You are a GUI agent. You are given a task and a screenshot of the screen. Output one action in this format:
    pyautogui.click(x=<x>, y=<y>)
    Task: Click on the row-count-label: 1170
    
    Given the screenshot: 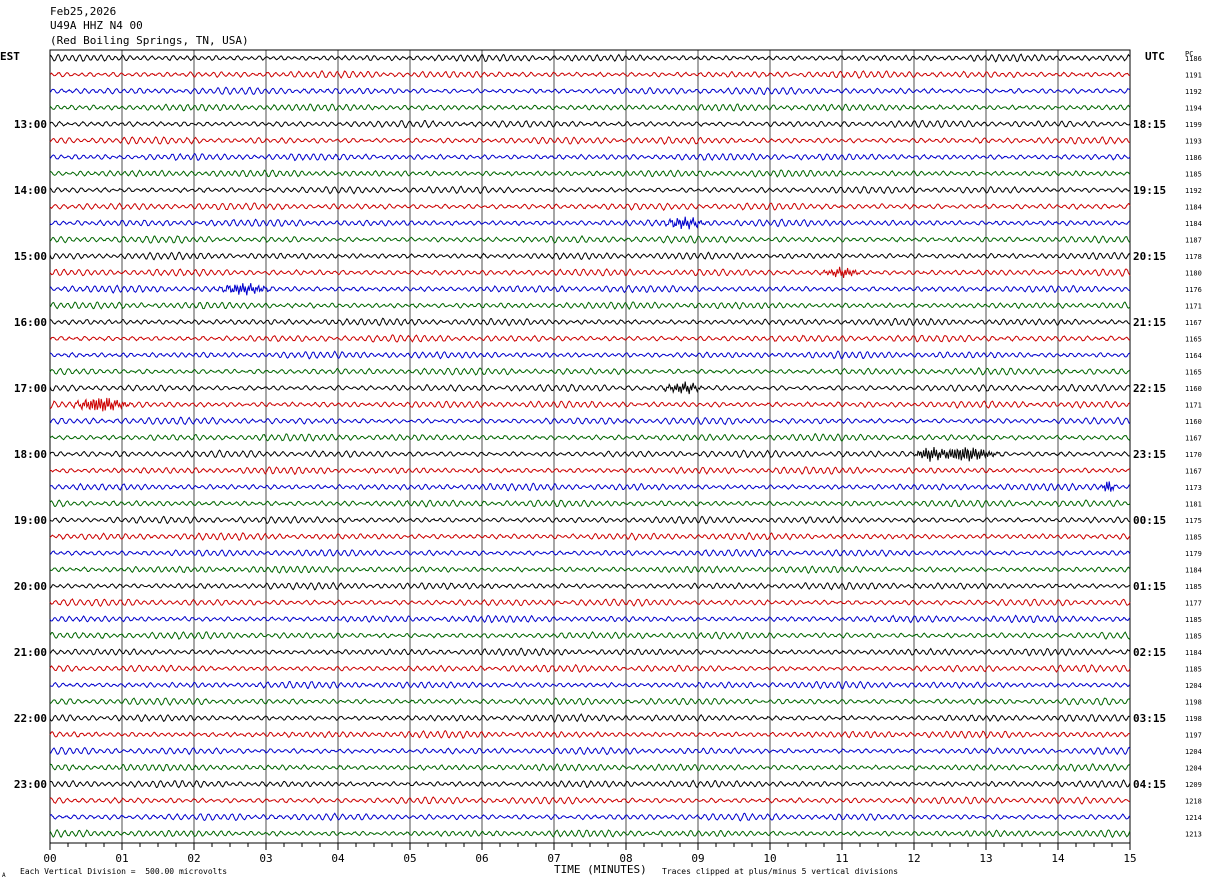 What is the action you would take?
    pyautogui.click(x=1193, y=455)
    